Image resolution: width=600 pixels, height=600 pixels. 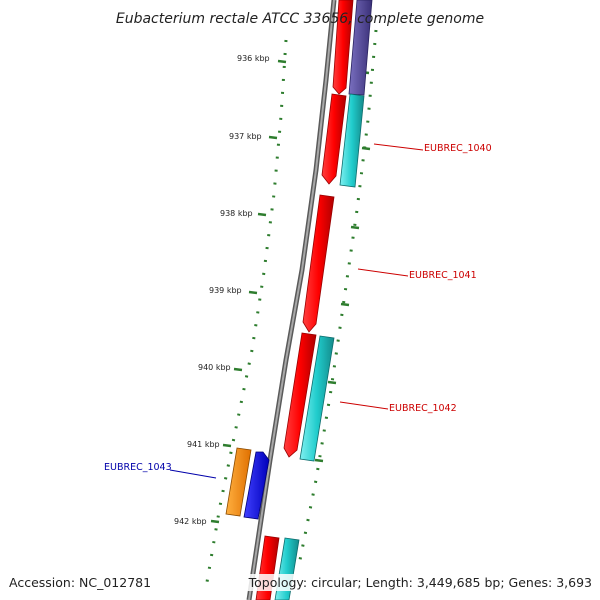 I want to click on gene-label: EUBREC_1040, so click(x=458, y=148).